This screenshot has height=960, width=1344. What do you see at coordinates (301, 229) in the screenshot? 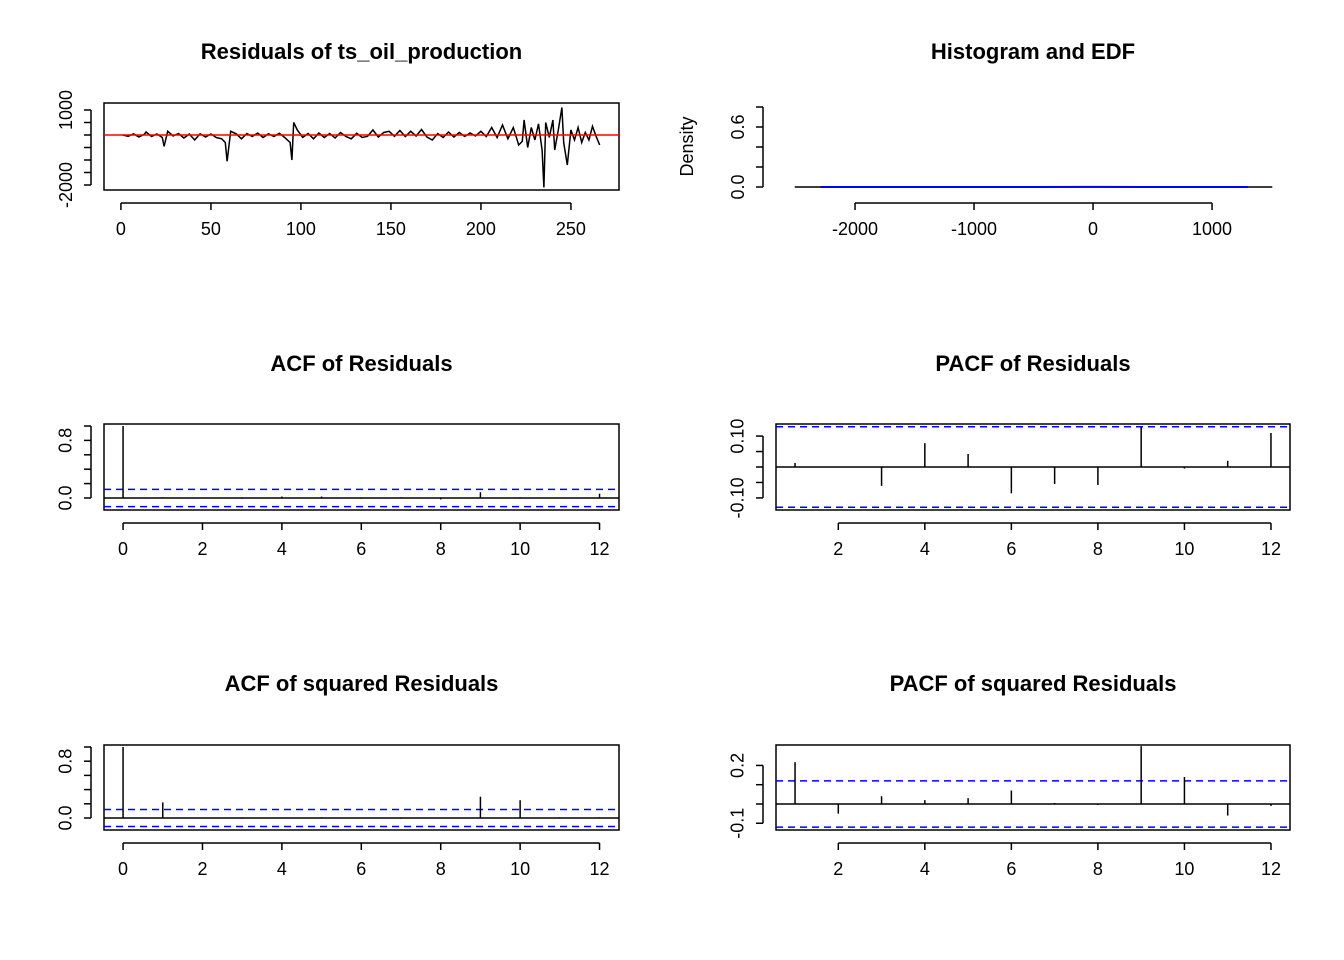
I see `x-tick-label: 100` at bounding box center [301, 229].